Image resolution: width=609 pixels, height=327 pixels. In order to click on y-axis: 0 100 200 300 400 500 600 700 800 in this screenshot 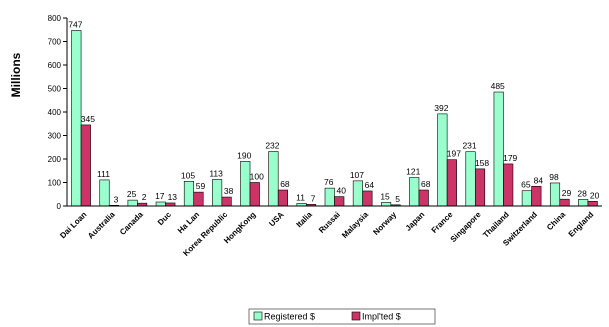, I will do `click(58, 112)`.